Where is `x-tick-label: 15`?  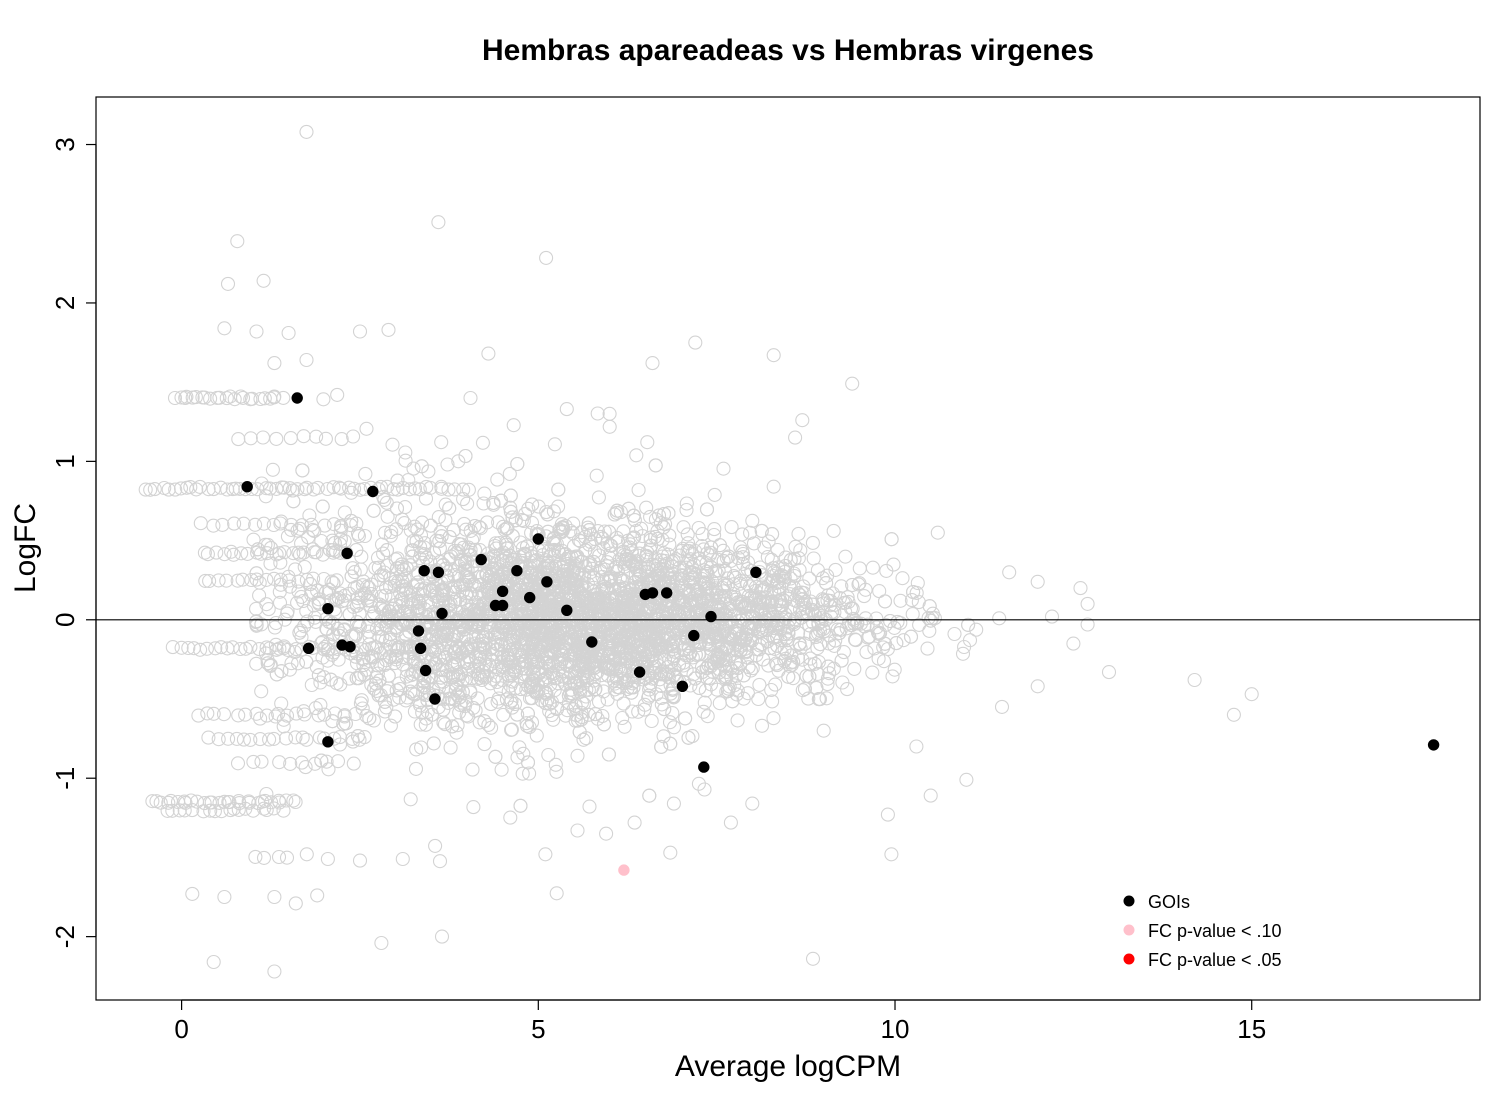 x-tick-label: 15 is located at coordinates (1251, 1029).